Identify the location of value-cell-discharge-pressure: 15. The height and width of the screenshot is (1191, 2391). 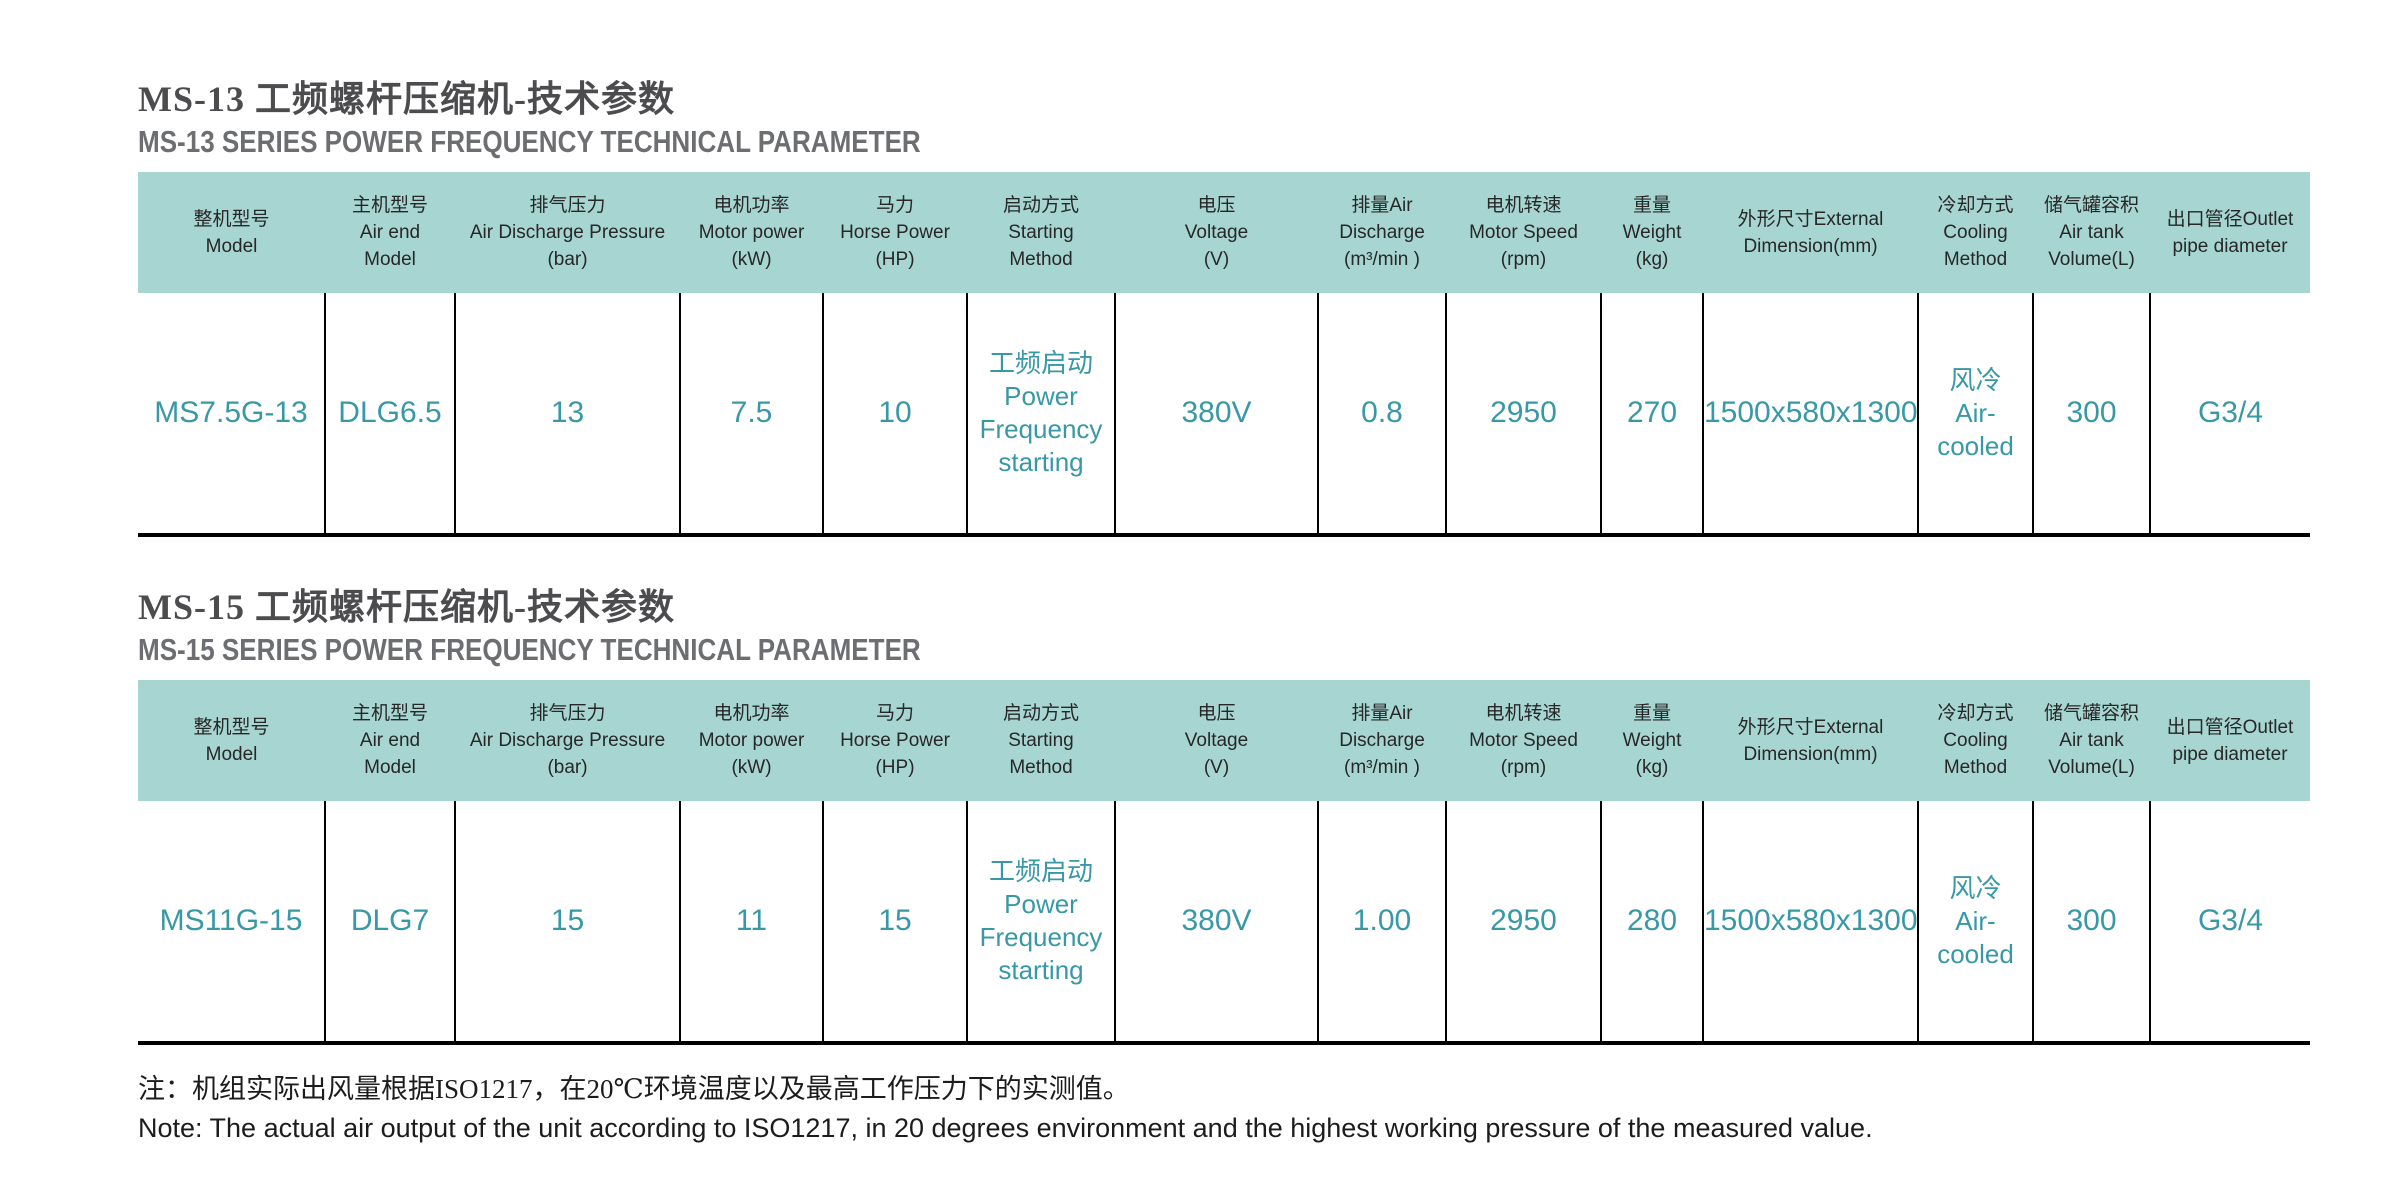
(567, 922).